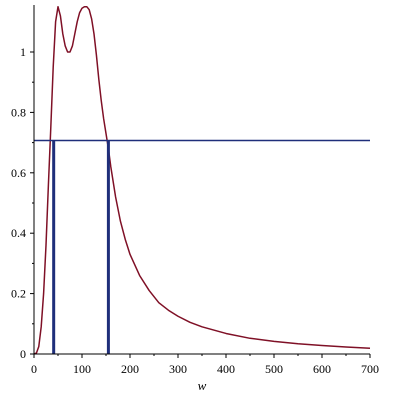  I want to click on y-tick-label-4: 0.8, so click(18, 112).